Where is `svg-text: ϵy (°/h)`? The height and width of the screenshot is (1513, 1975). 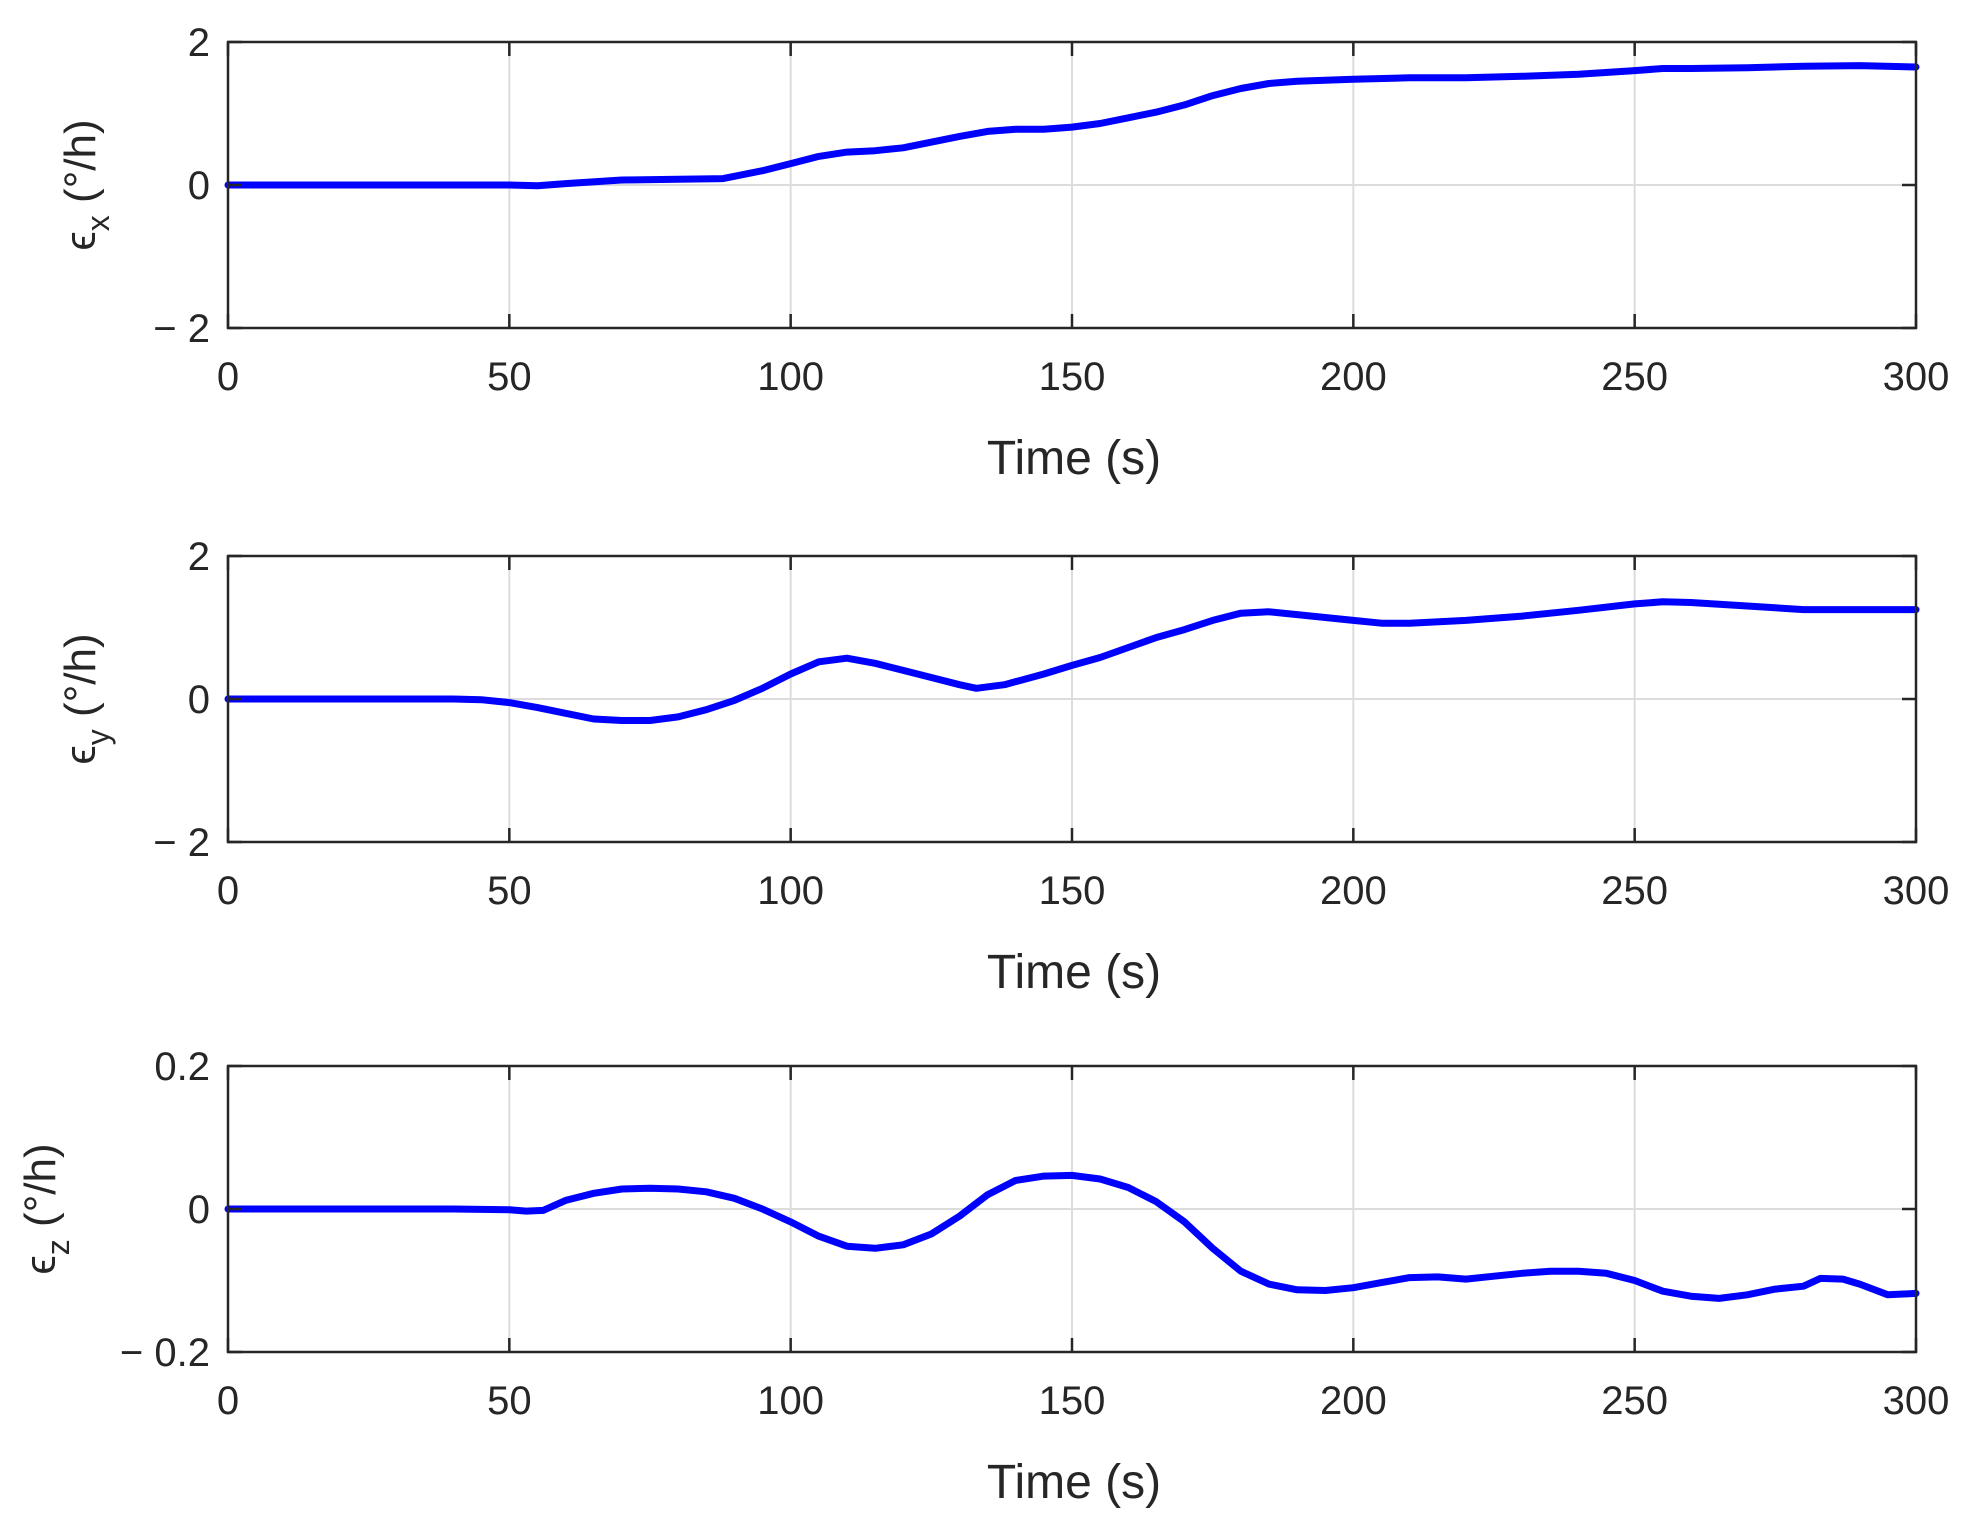 svg-text: ϵy (°/h) is located at coordinates (86, 698).